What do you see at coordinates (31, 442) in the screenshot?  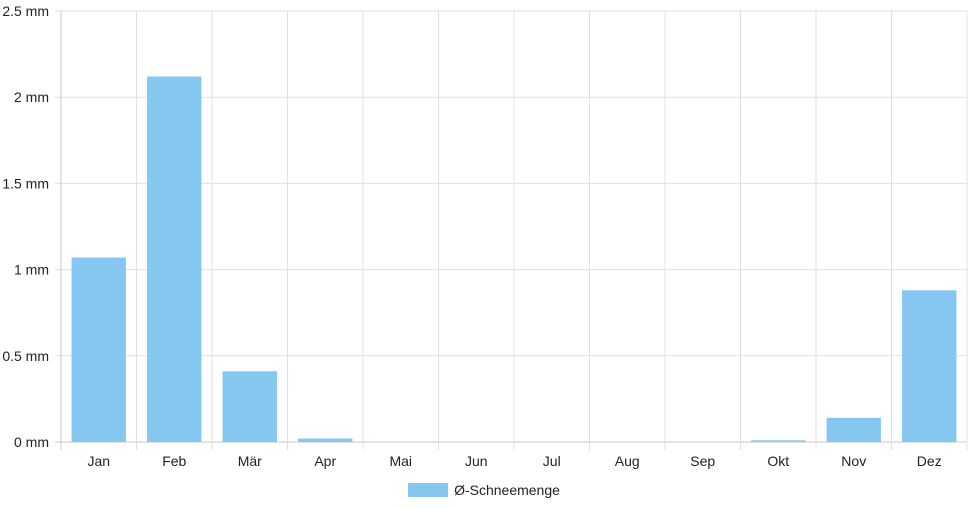 I see `y-tick-label: 0 mm` at bounding box center [31, 442].